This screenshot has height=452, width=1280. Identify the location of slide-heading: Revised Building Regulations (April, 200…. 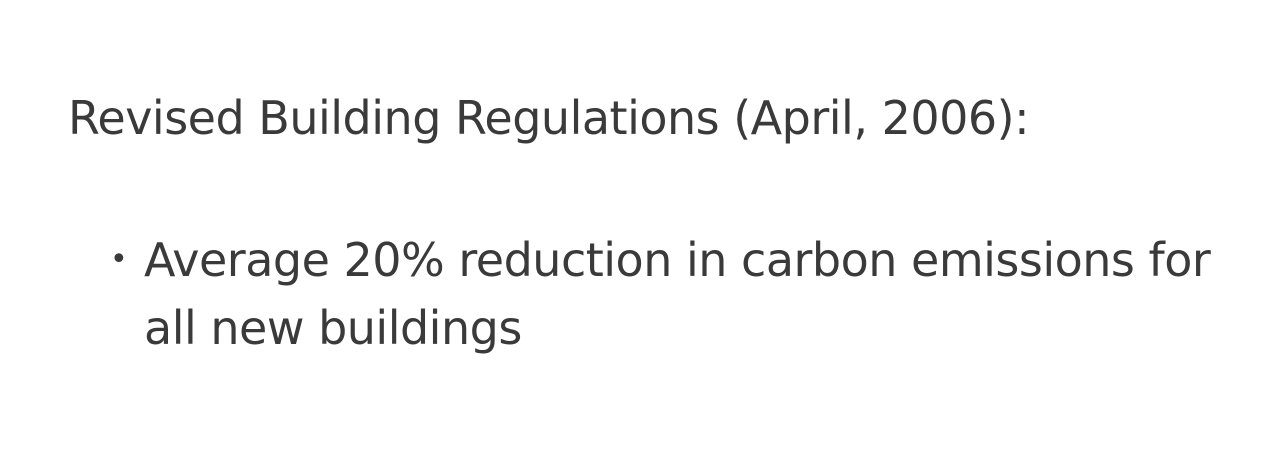
(549, 118).